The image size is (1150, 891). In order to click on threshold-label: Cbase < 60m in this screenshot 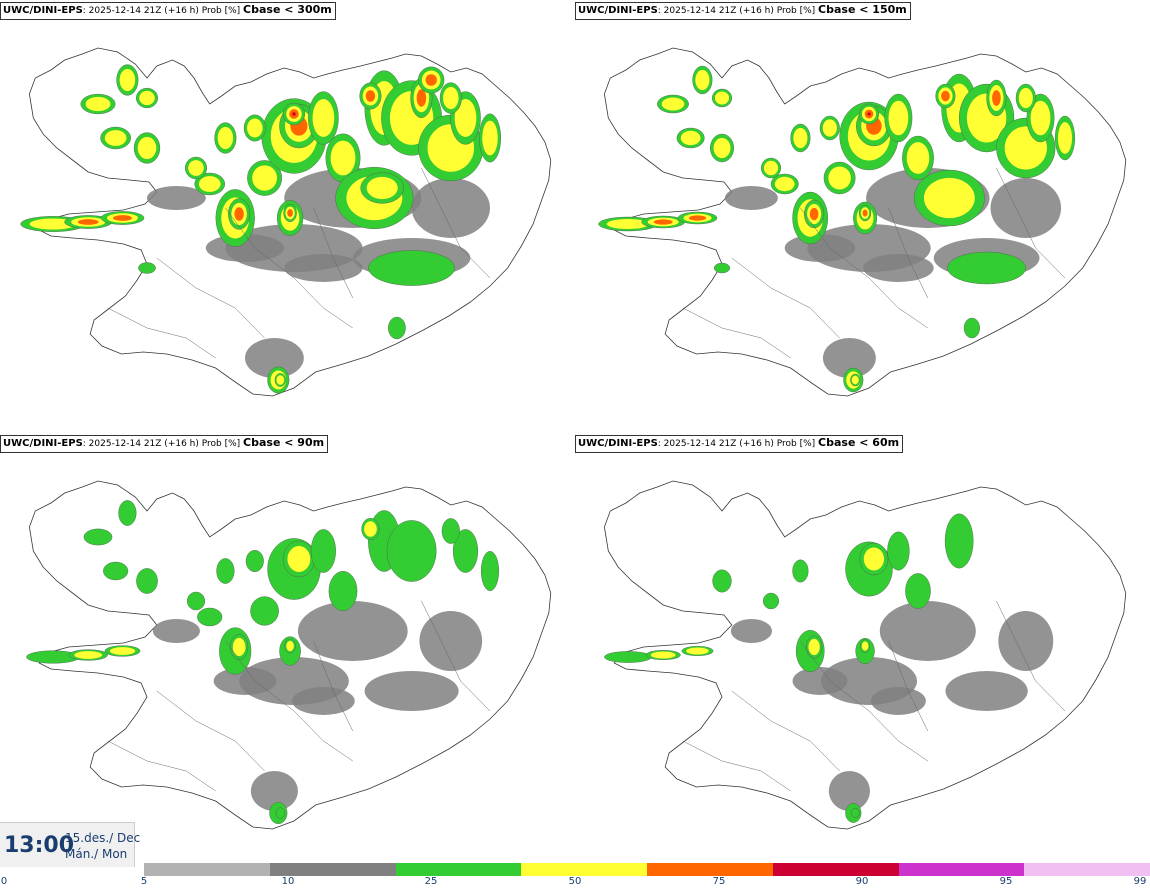, I will do `click(859, 442)`.